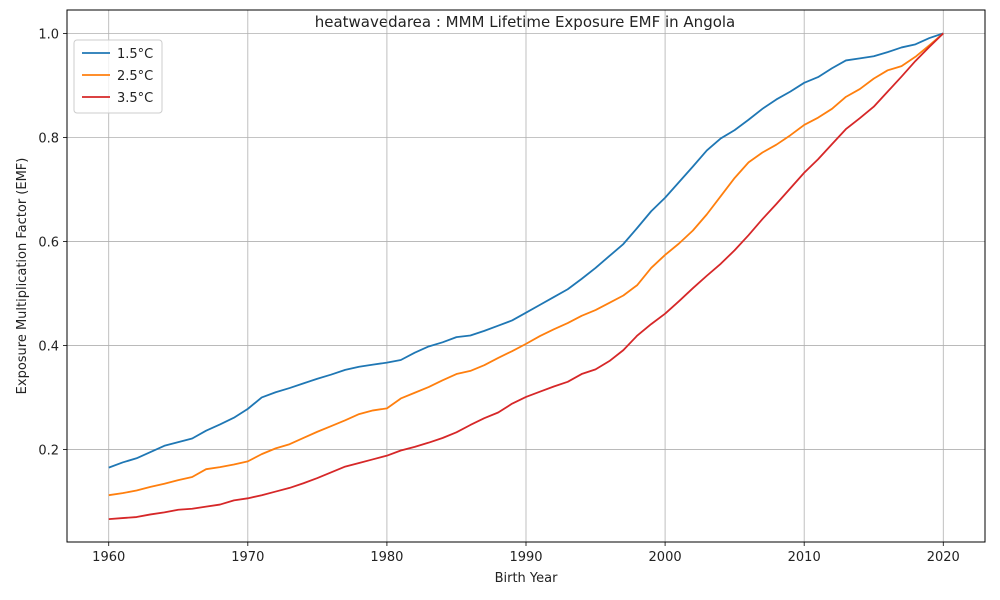  What do you see at coordinates (135, 98) in the screenshot?
I see `legend-label-3-5-c: 3.5°C` at bounding box center [135, 98].